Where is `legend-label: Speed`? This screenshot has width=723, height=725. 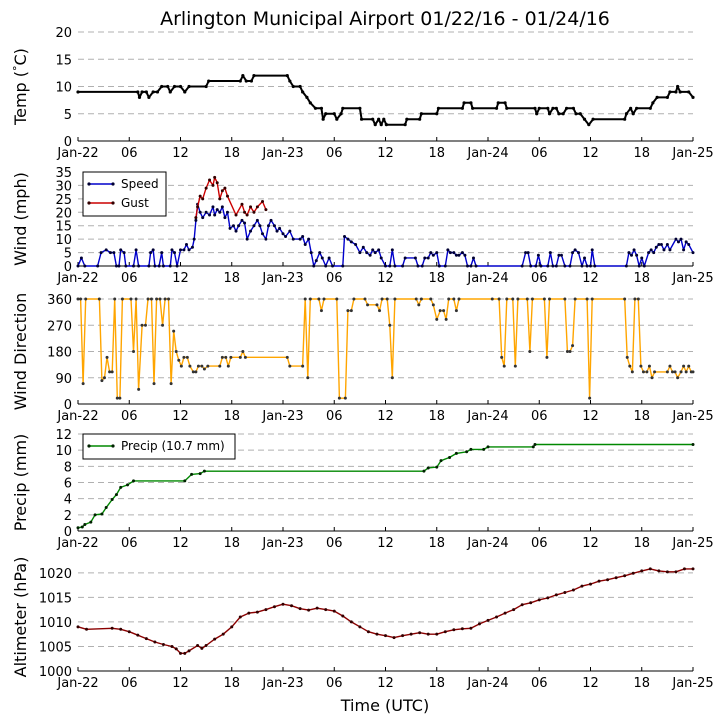
legend-label: Speed is located at coordinates (140, 184).